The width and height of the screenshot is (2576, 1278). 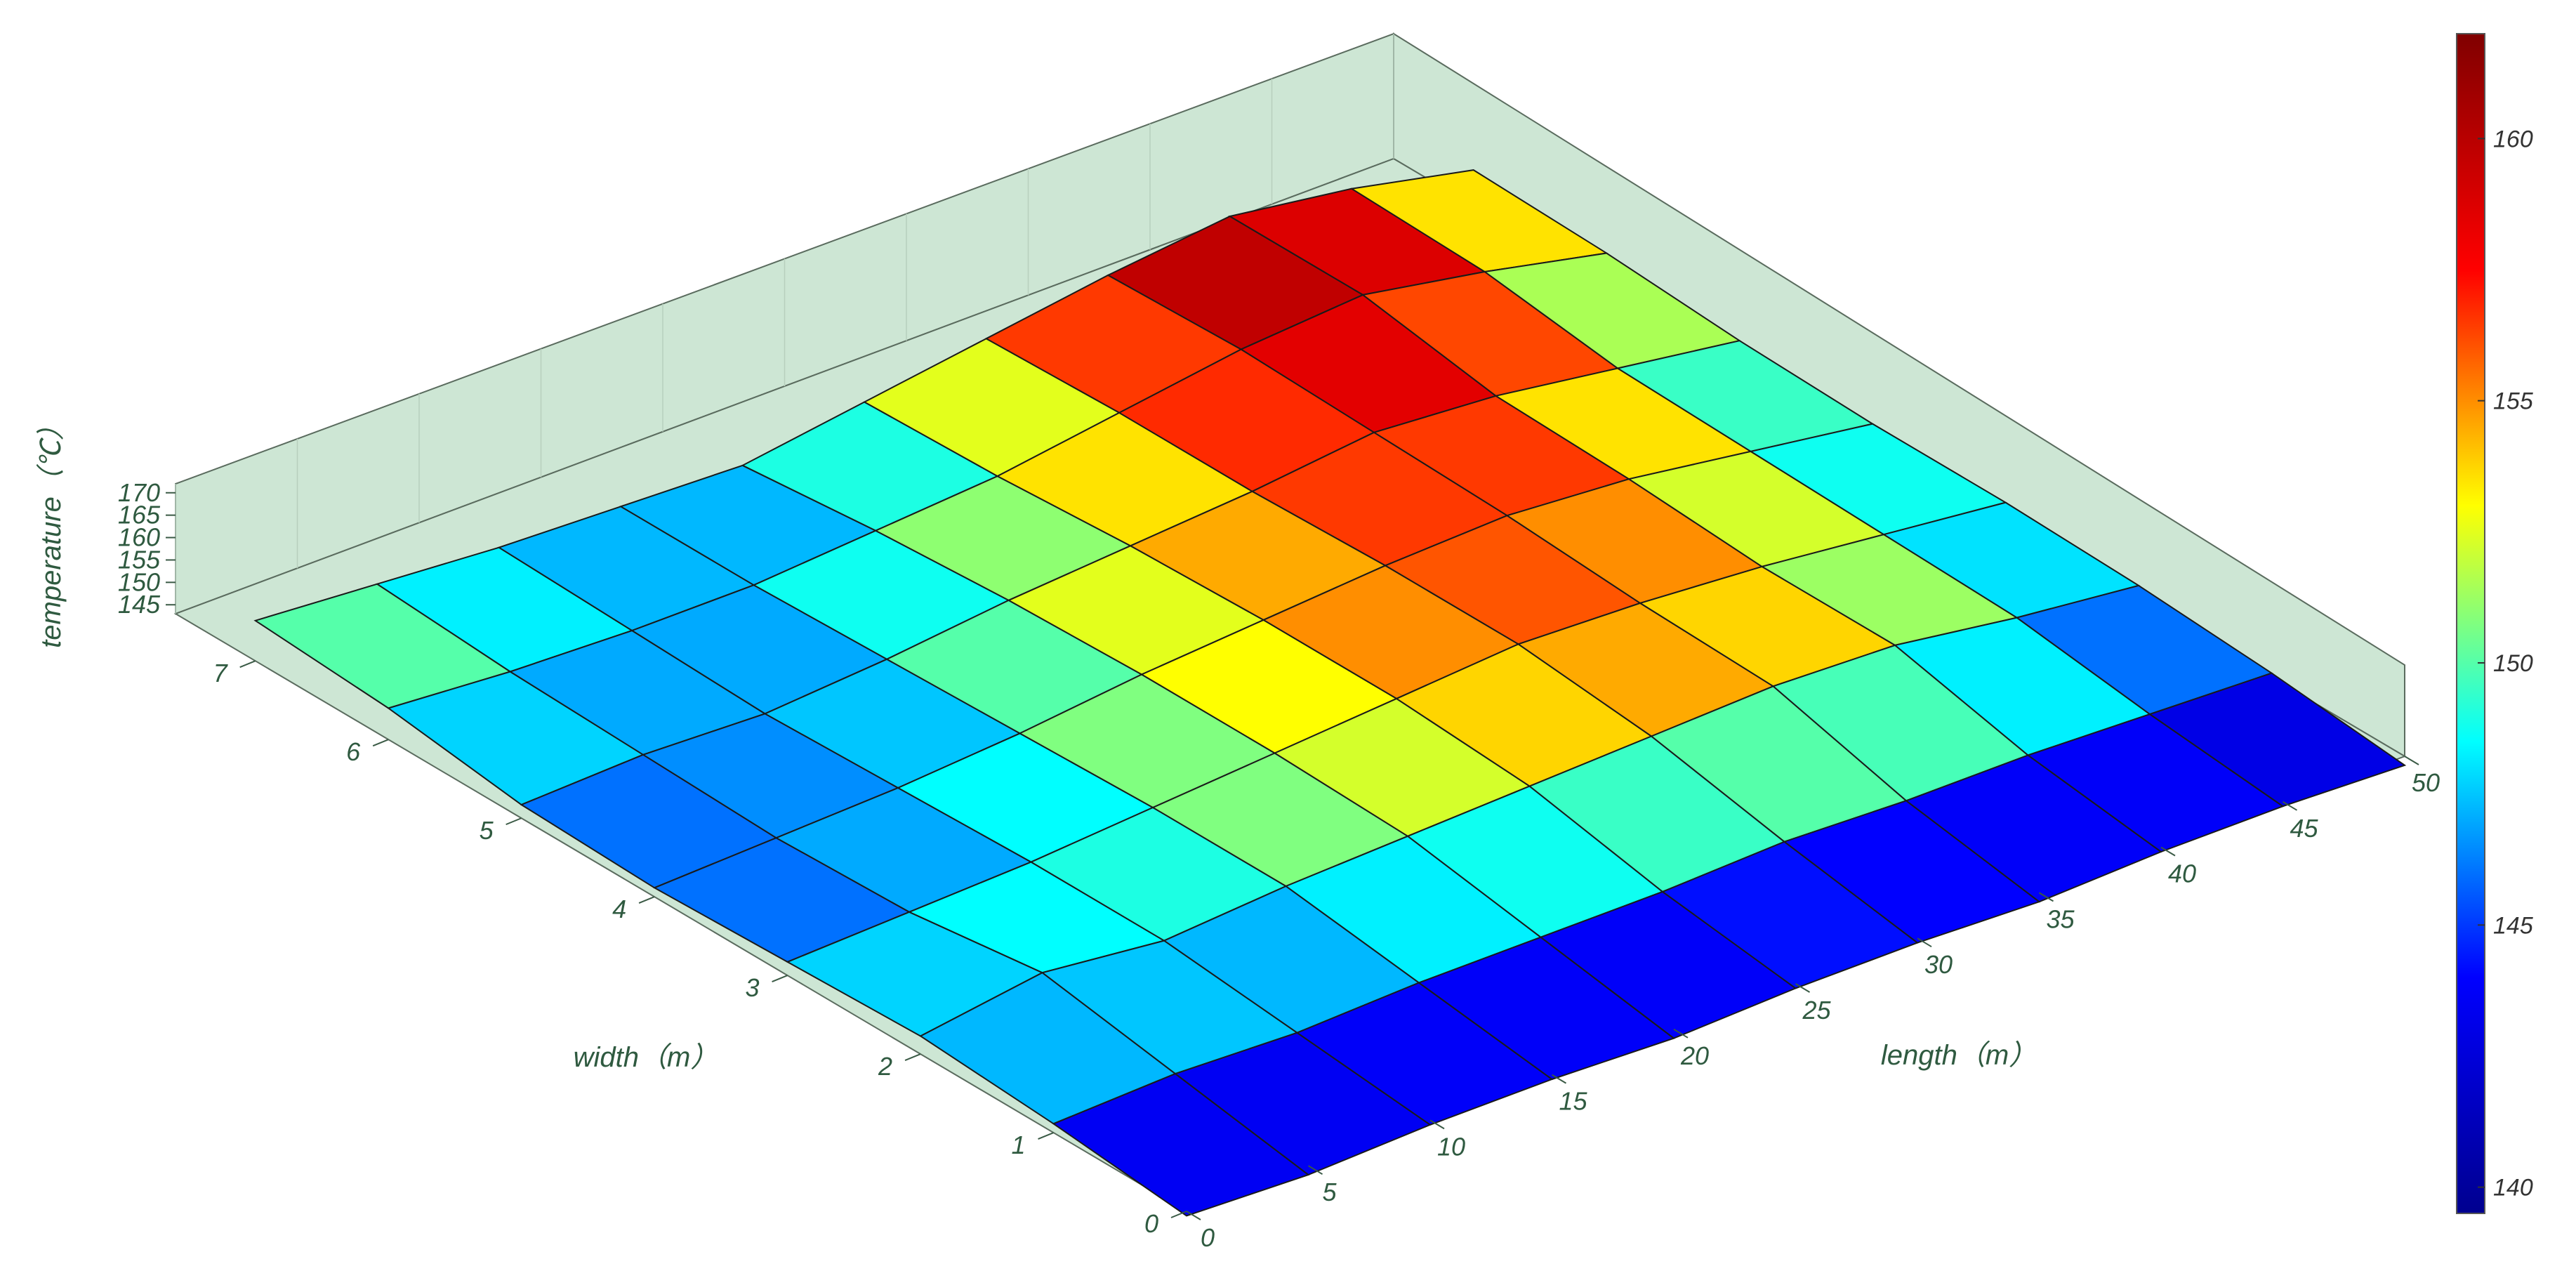 I want to click on length-tick-label: 25, so click(x=1816, y=1010).